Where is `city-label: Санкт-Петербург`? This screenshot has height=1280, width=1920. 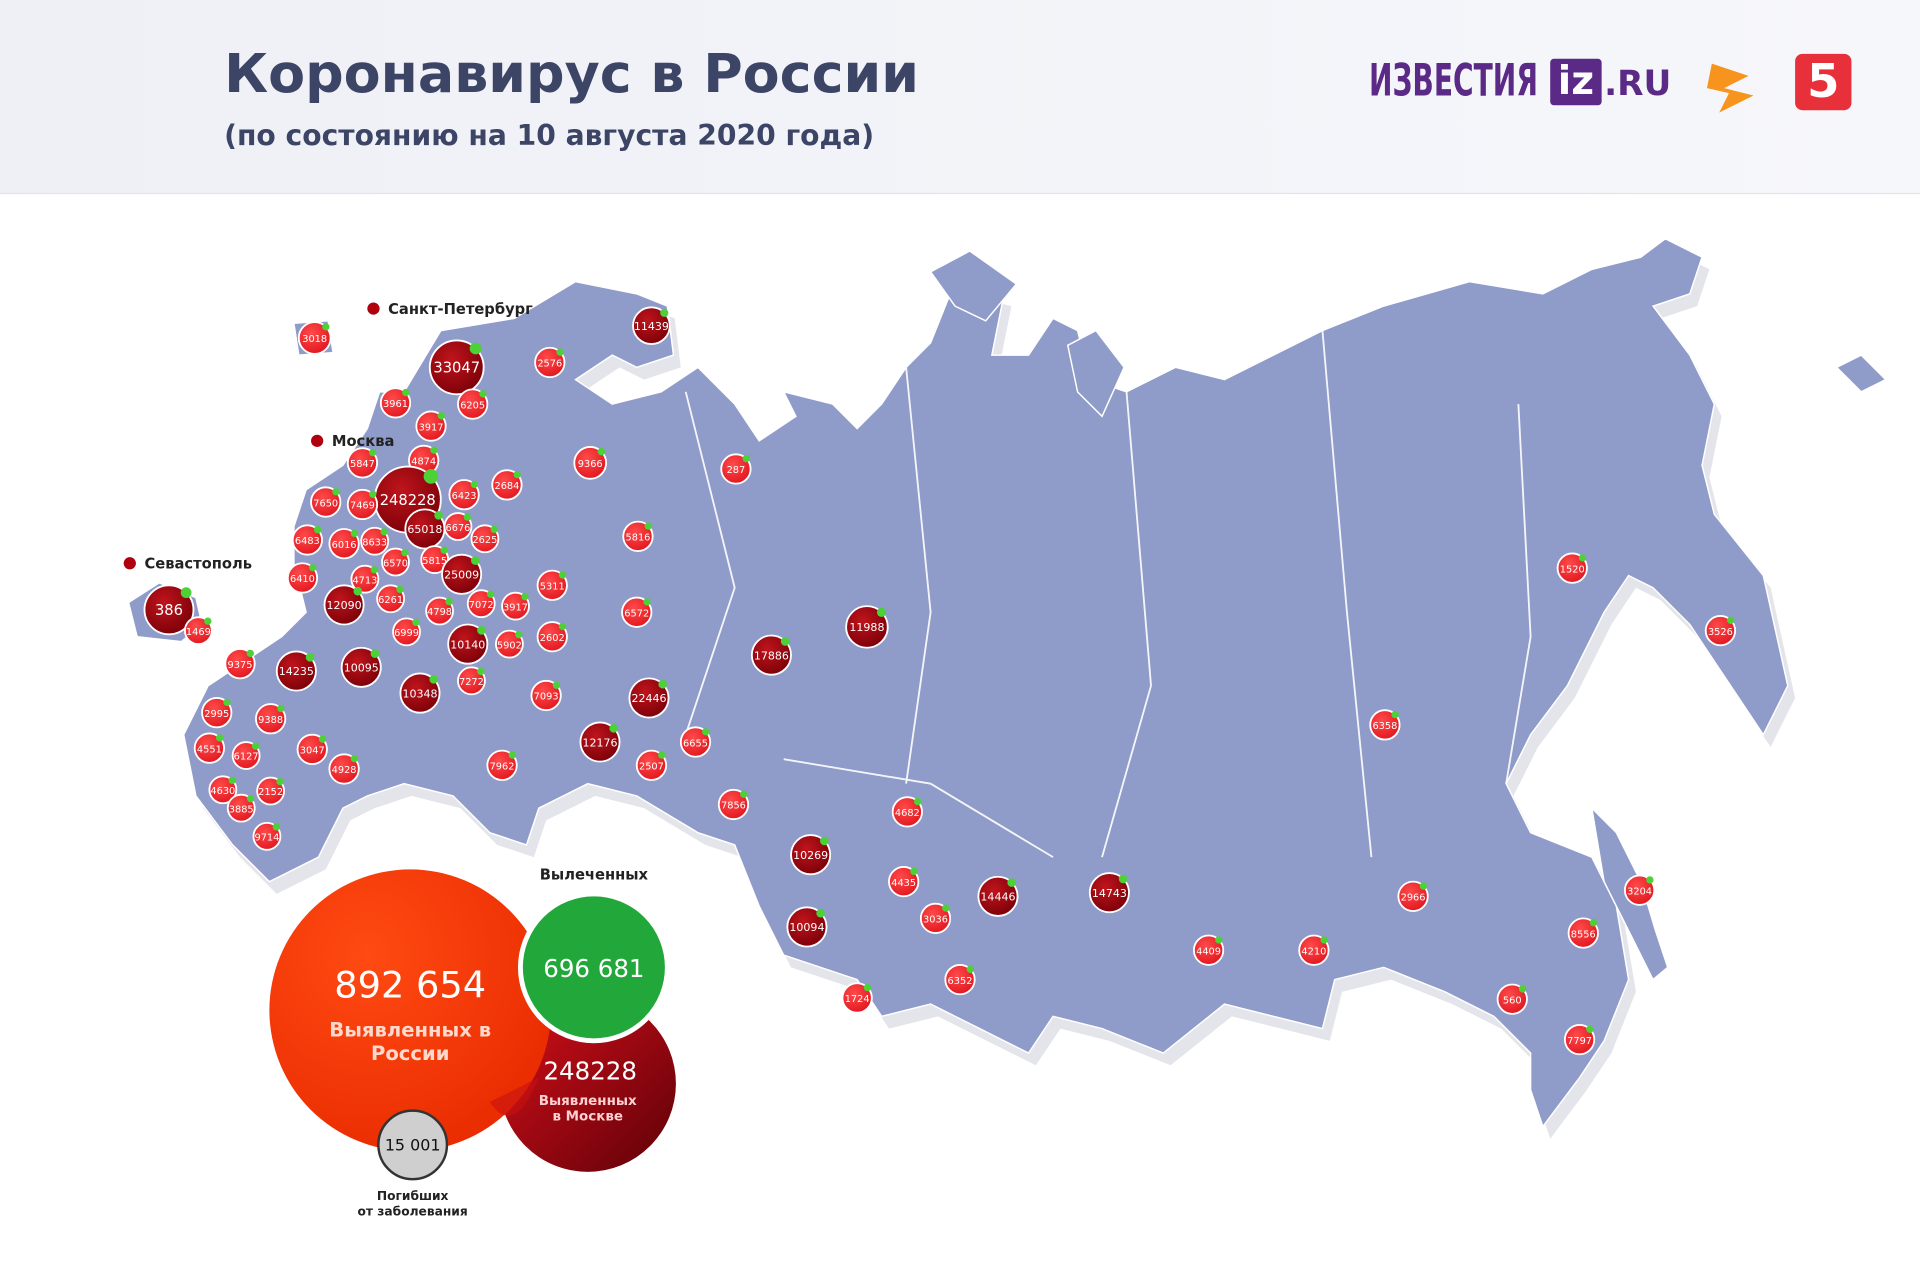
city-label: Санкт-Петербург is located at coordinates (460, 309).